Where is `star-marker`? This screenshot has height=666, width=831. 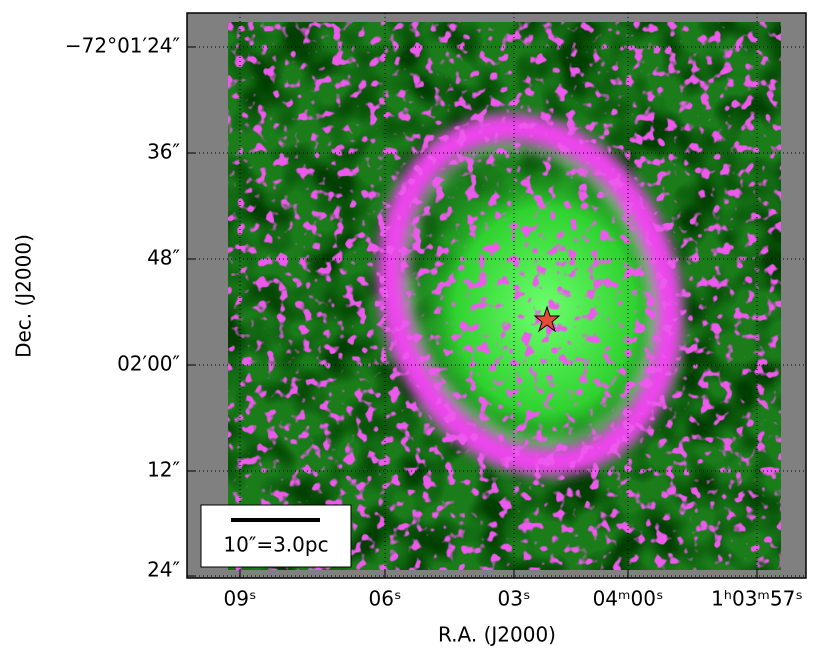
star-marker is located at coordinates (547, 319).